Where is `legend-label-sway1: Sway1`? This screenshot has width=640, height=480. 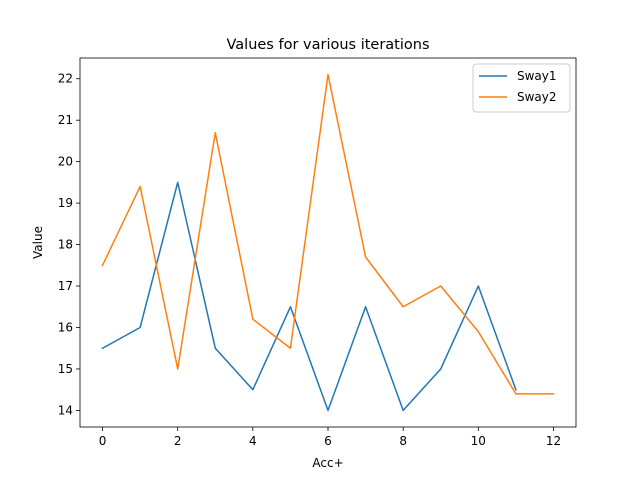
legend-label-sway1: Sway1 is located at coordinates (537, 76).